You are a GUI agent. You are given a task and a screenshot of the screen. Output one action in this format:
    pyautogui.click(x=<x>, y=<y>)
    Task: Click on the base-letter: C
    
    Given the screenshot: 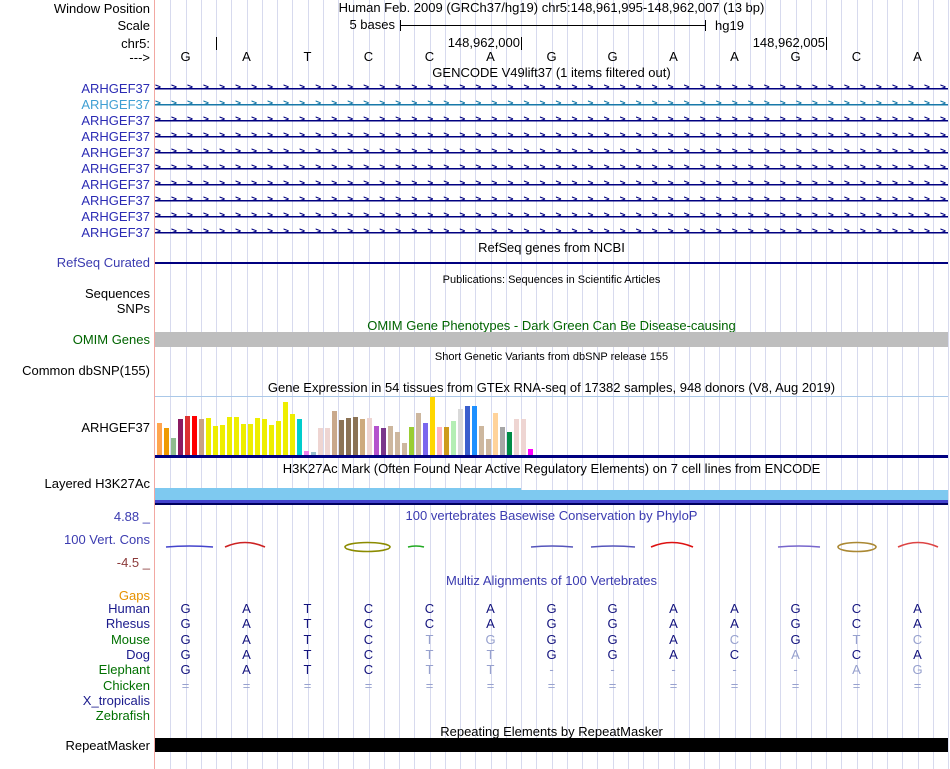 What is the action you would take?
    pyautogui.click(x=429, y=56)
    